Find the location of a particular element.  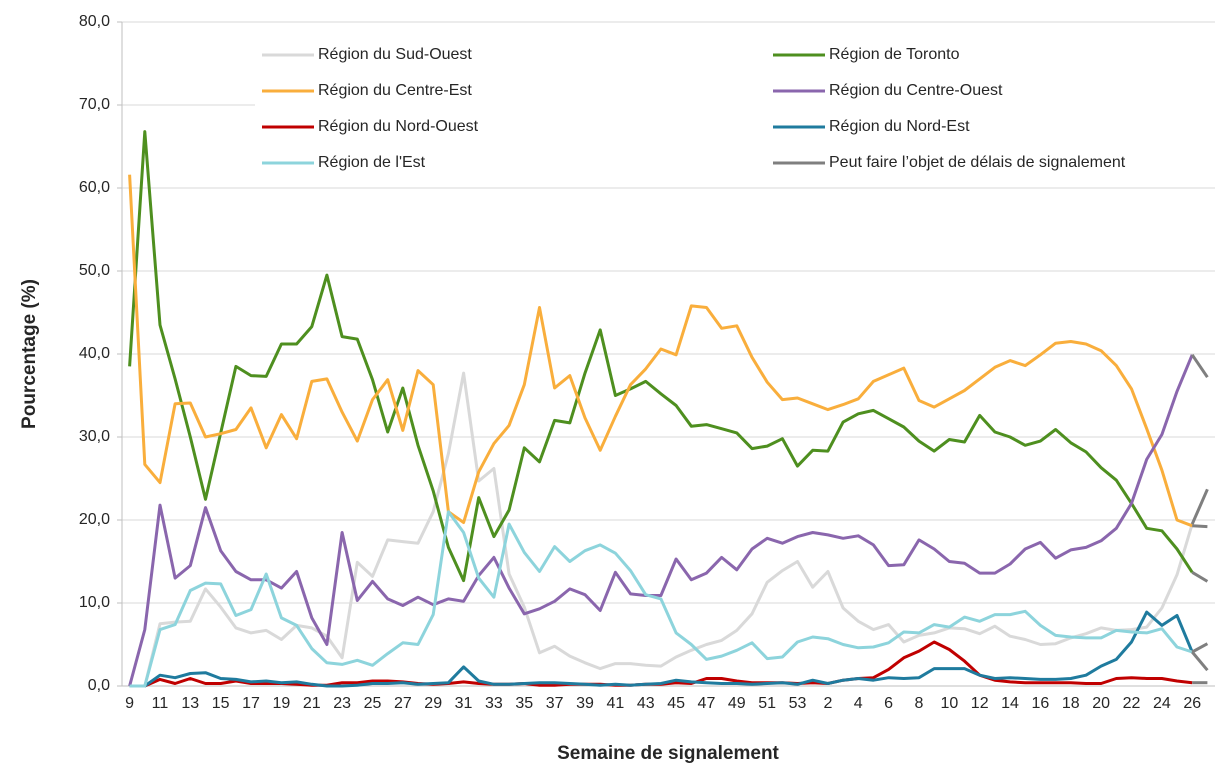

x-tick-label: 10 is located at coordinates (949, 703).